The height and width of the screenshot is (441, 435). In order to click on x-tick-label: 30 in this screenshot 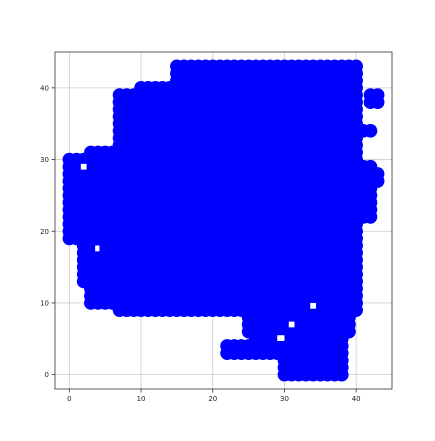, I will do `click(284, 399)`.